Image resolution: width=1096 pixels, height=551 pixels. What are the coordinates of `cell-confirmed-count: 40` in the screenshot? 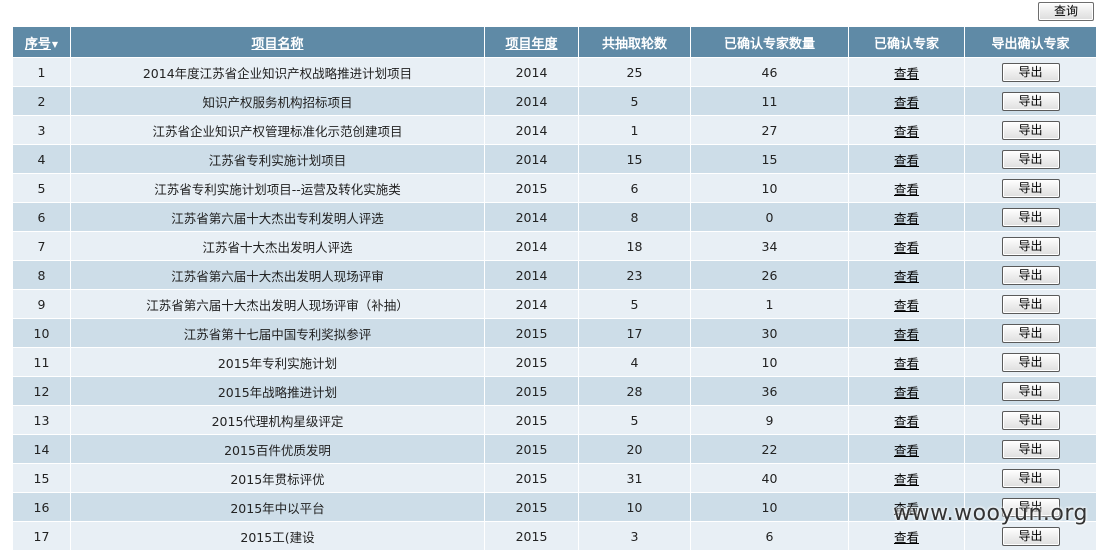 It's located at (770, 478).